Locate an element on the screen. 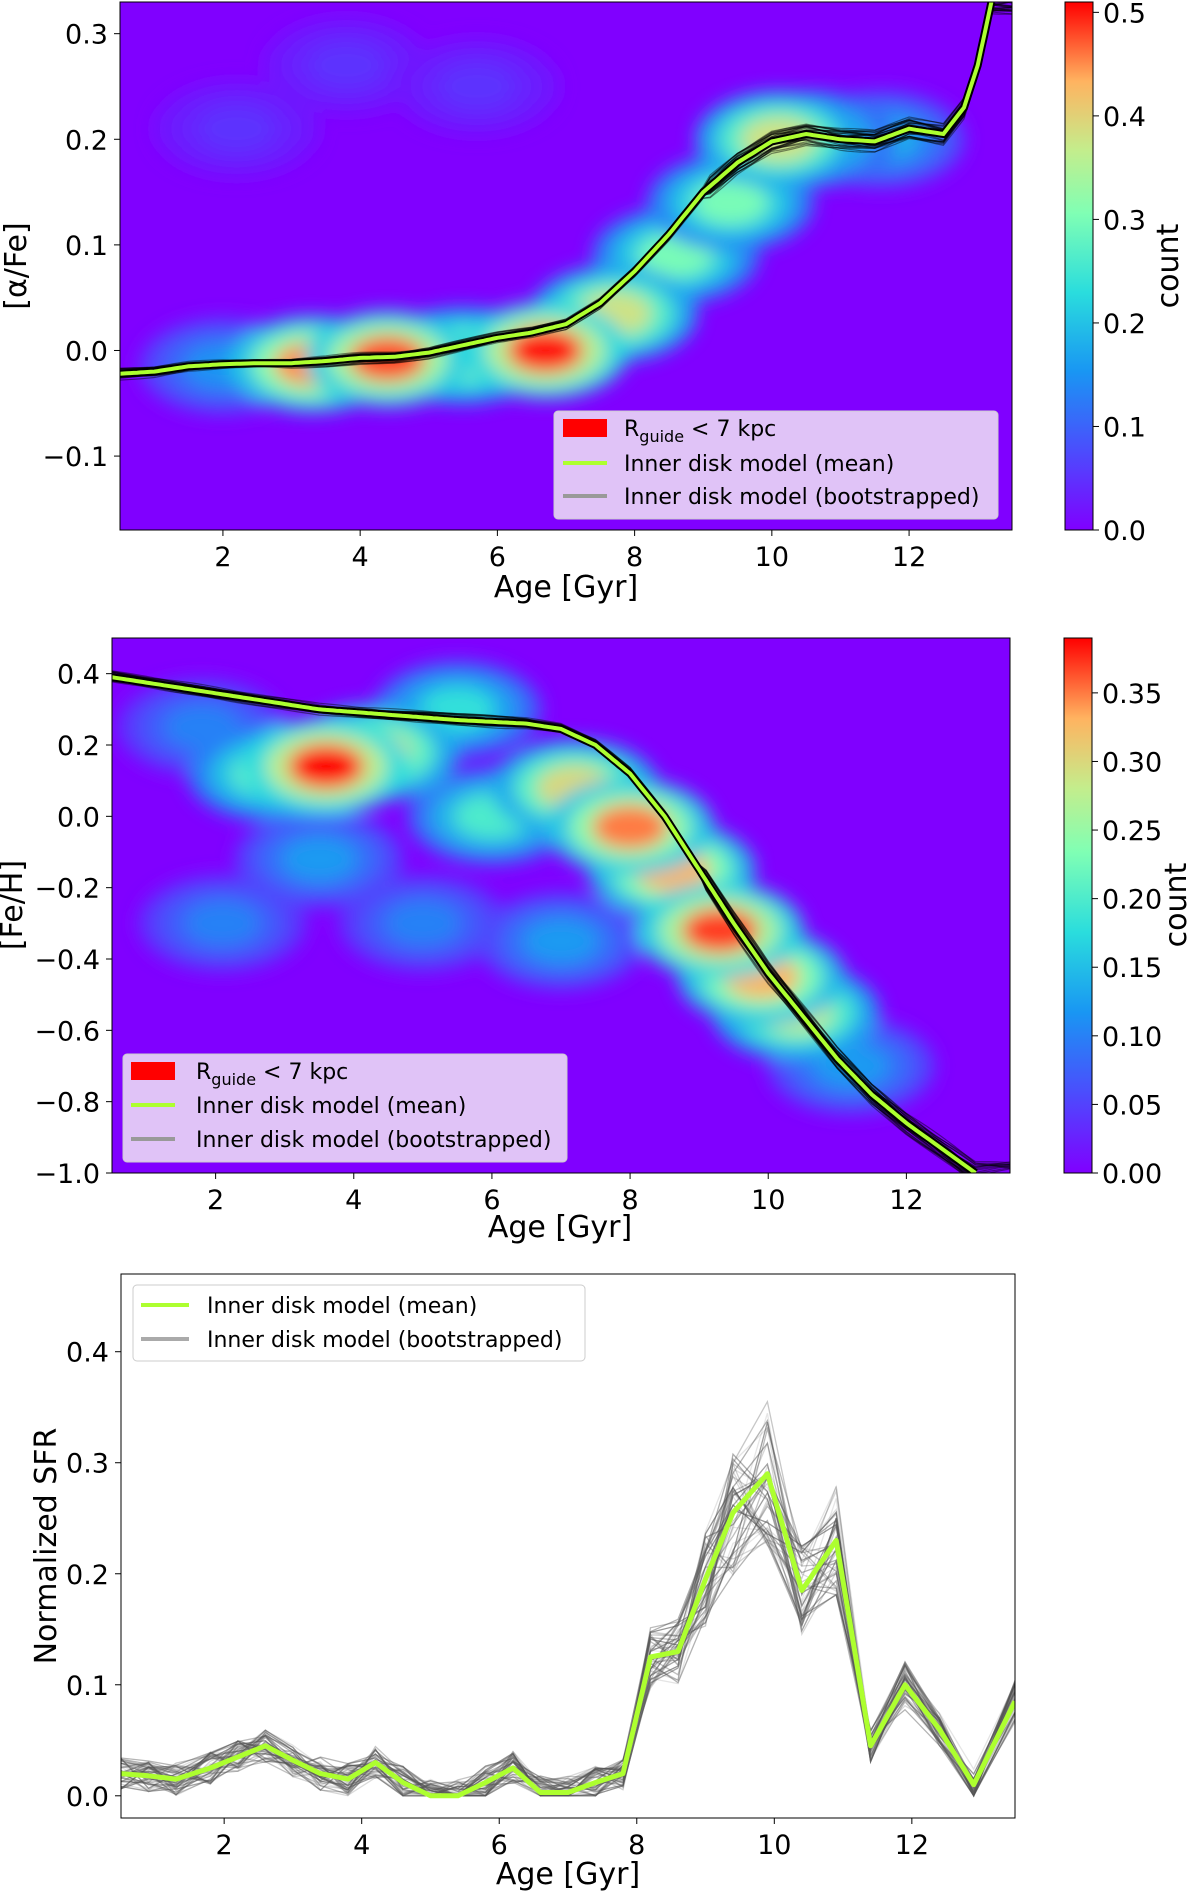 The image size is (1200, 1892). fe-h-x-ticks: 2 4 6 8 10 12 is located at coordinates (565, 1194).